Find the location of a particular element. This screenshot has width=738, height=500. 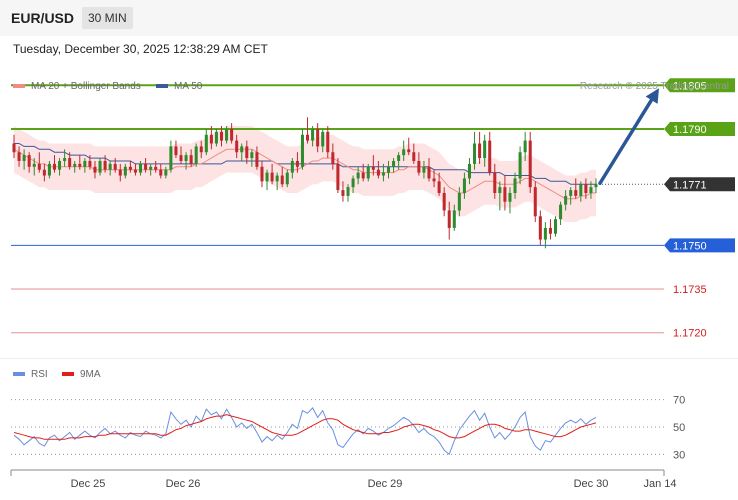

legend-rsi-label: RSI is located at coordinates (39, 374).